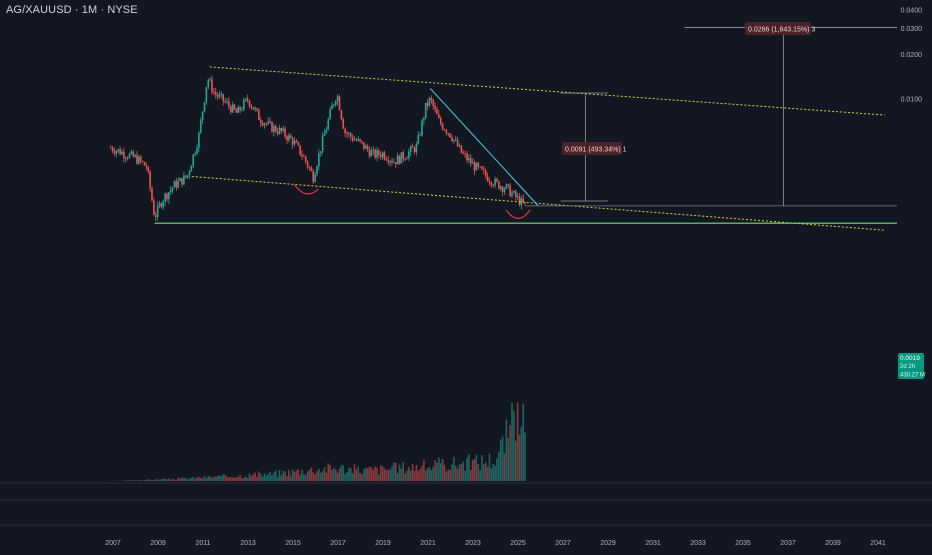 The width and height of the screenshot is (932, 555). I want to click on measure-label-2: 0.0286 (1,643.15%) 3, so click(780, 28).